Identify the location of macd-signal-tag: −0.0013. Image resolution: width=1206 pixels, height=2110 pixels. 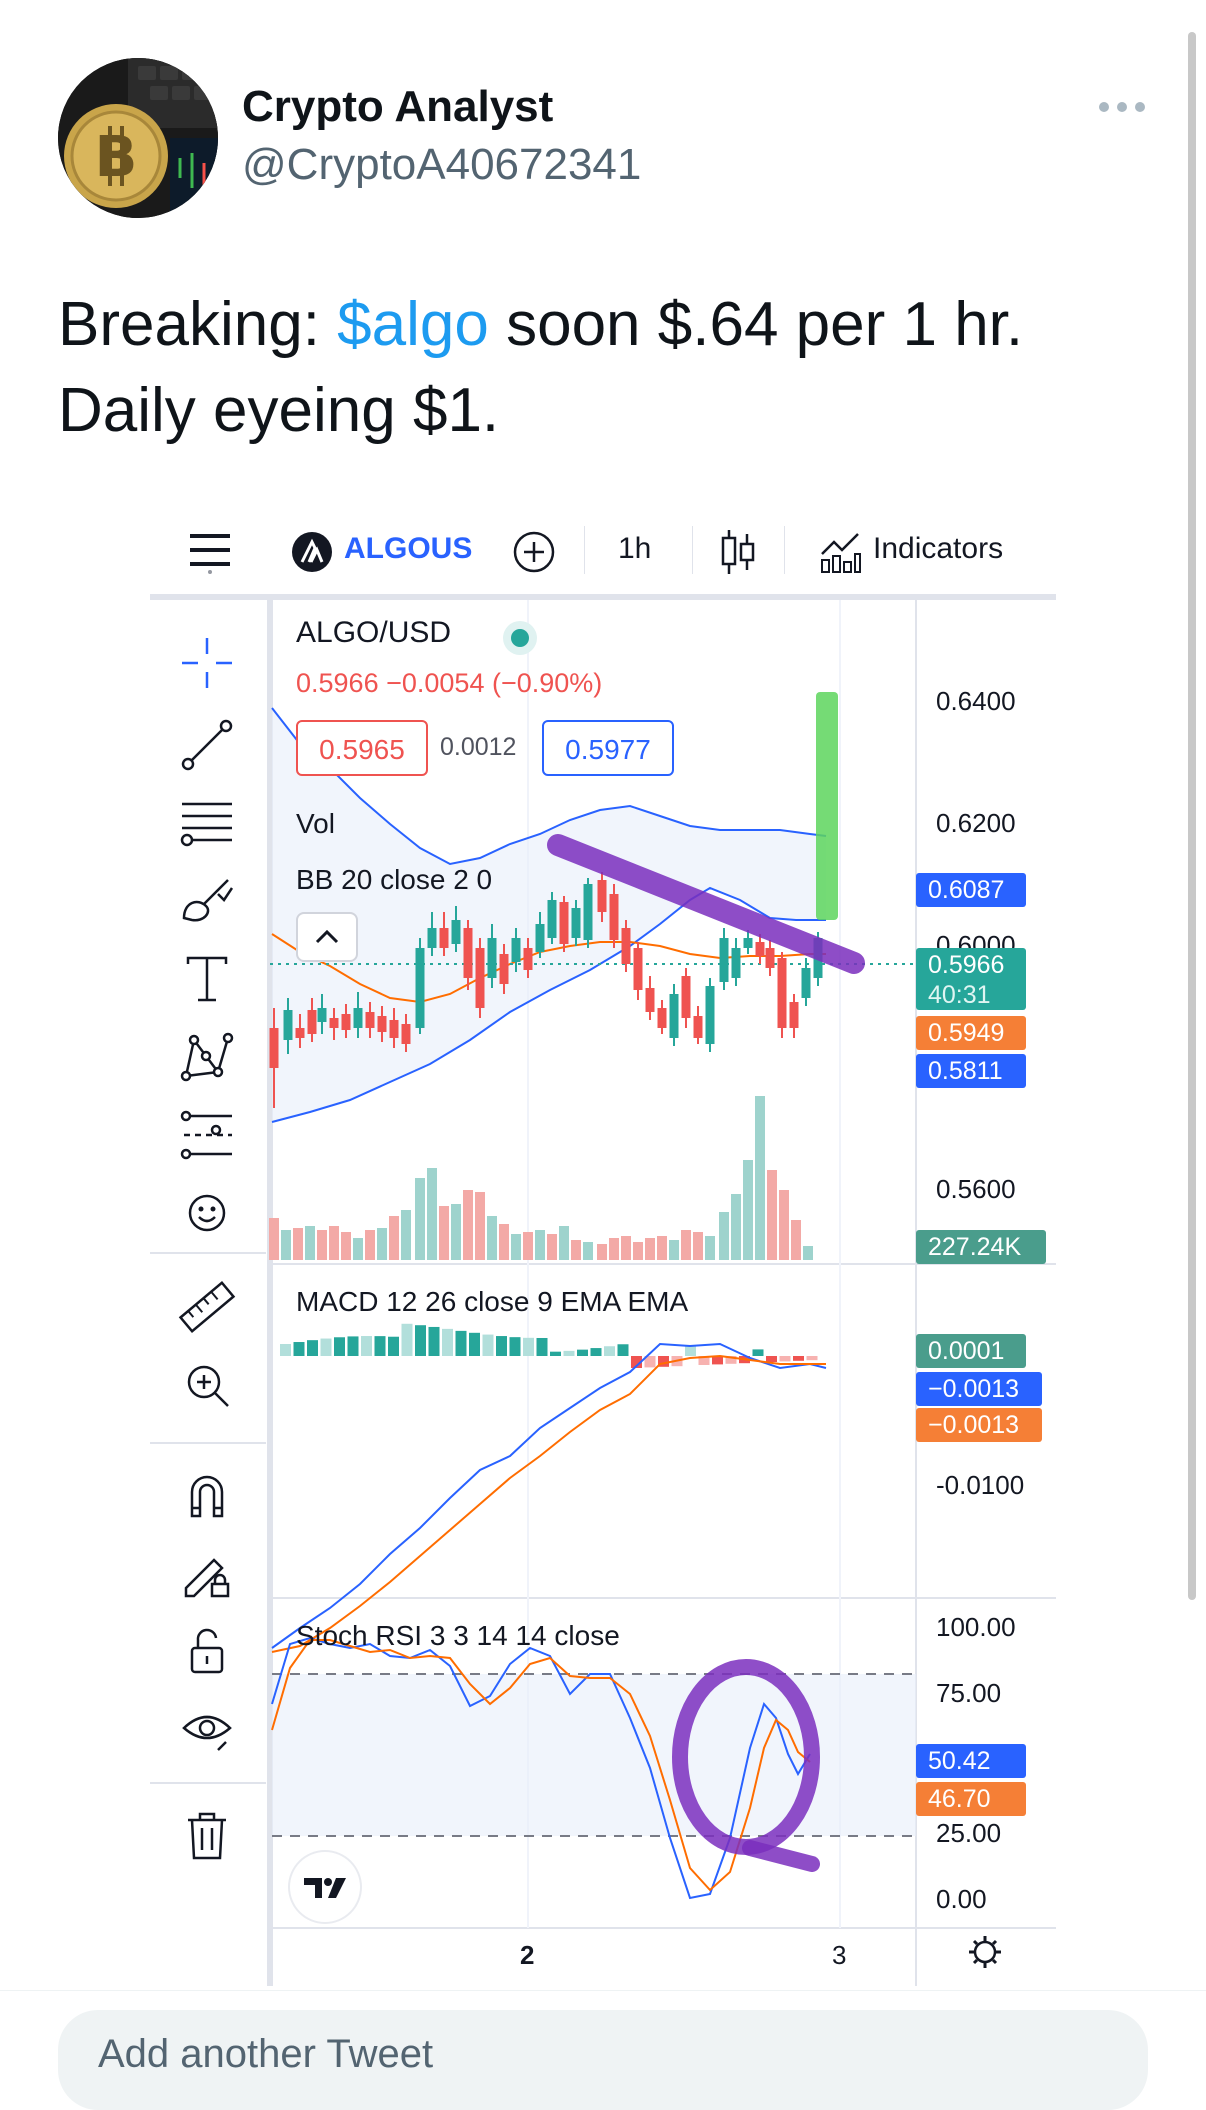
(979, 1425).